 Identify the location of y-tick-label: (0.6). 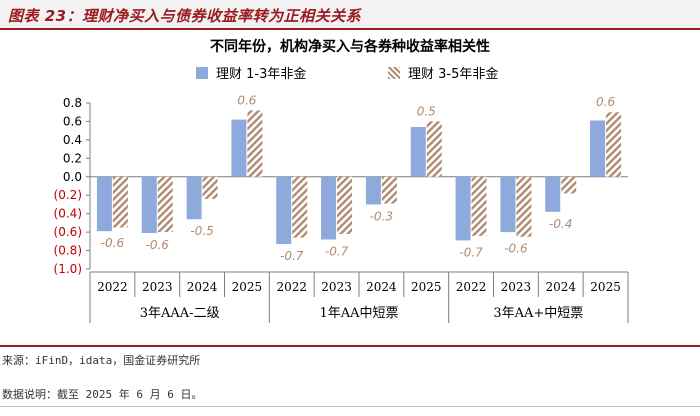
(68, 232).